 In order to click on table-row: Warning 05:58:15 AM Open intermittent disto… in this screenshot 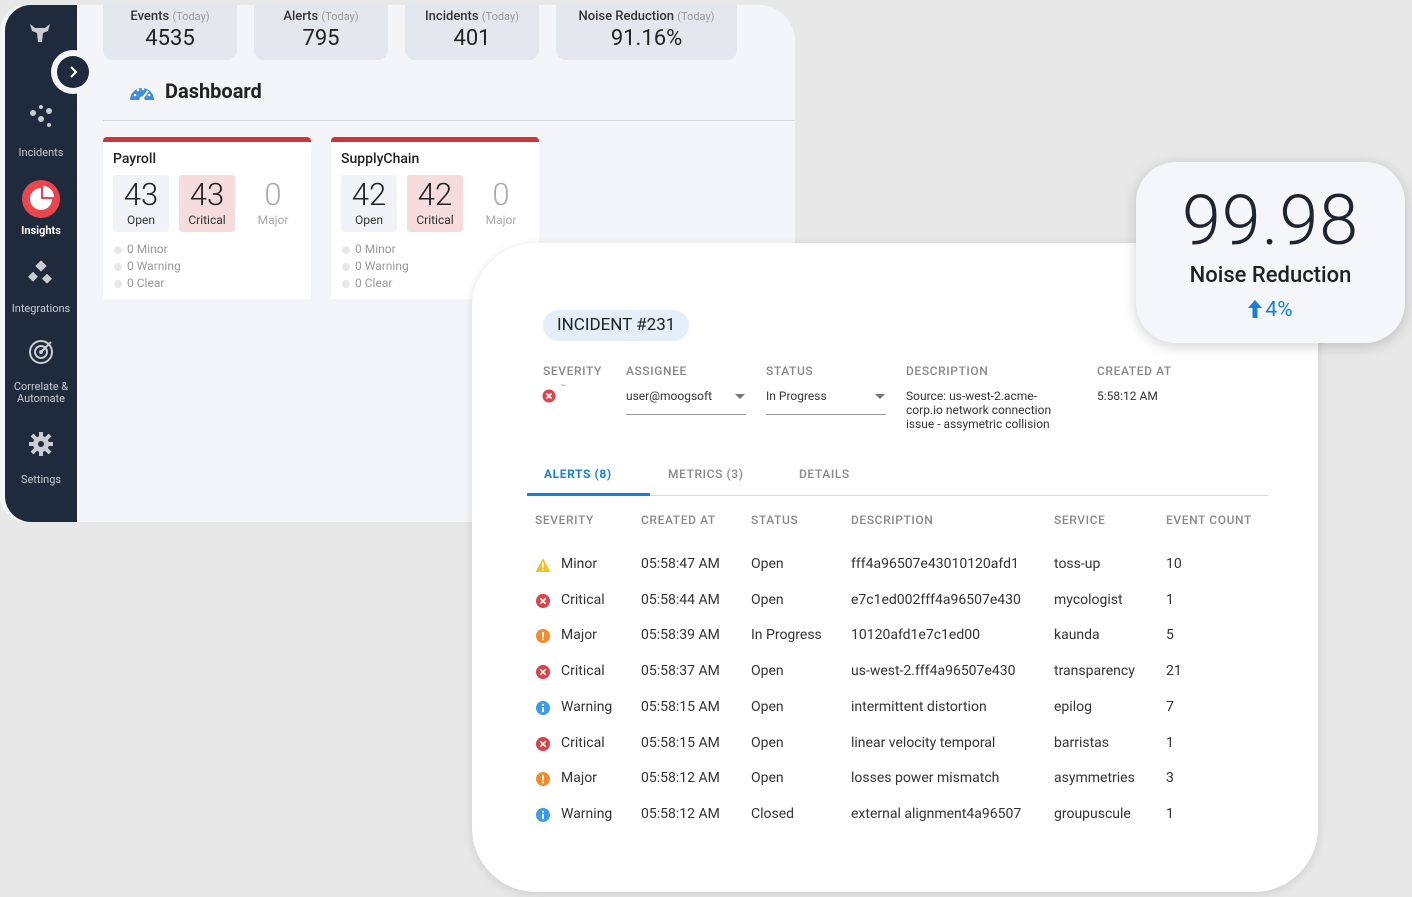, I will do `click(895, 709)`.